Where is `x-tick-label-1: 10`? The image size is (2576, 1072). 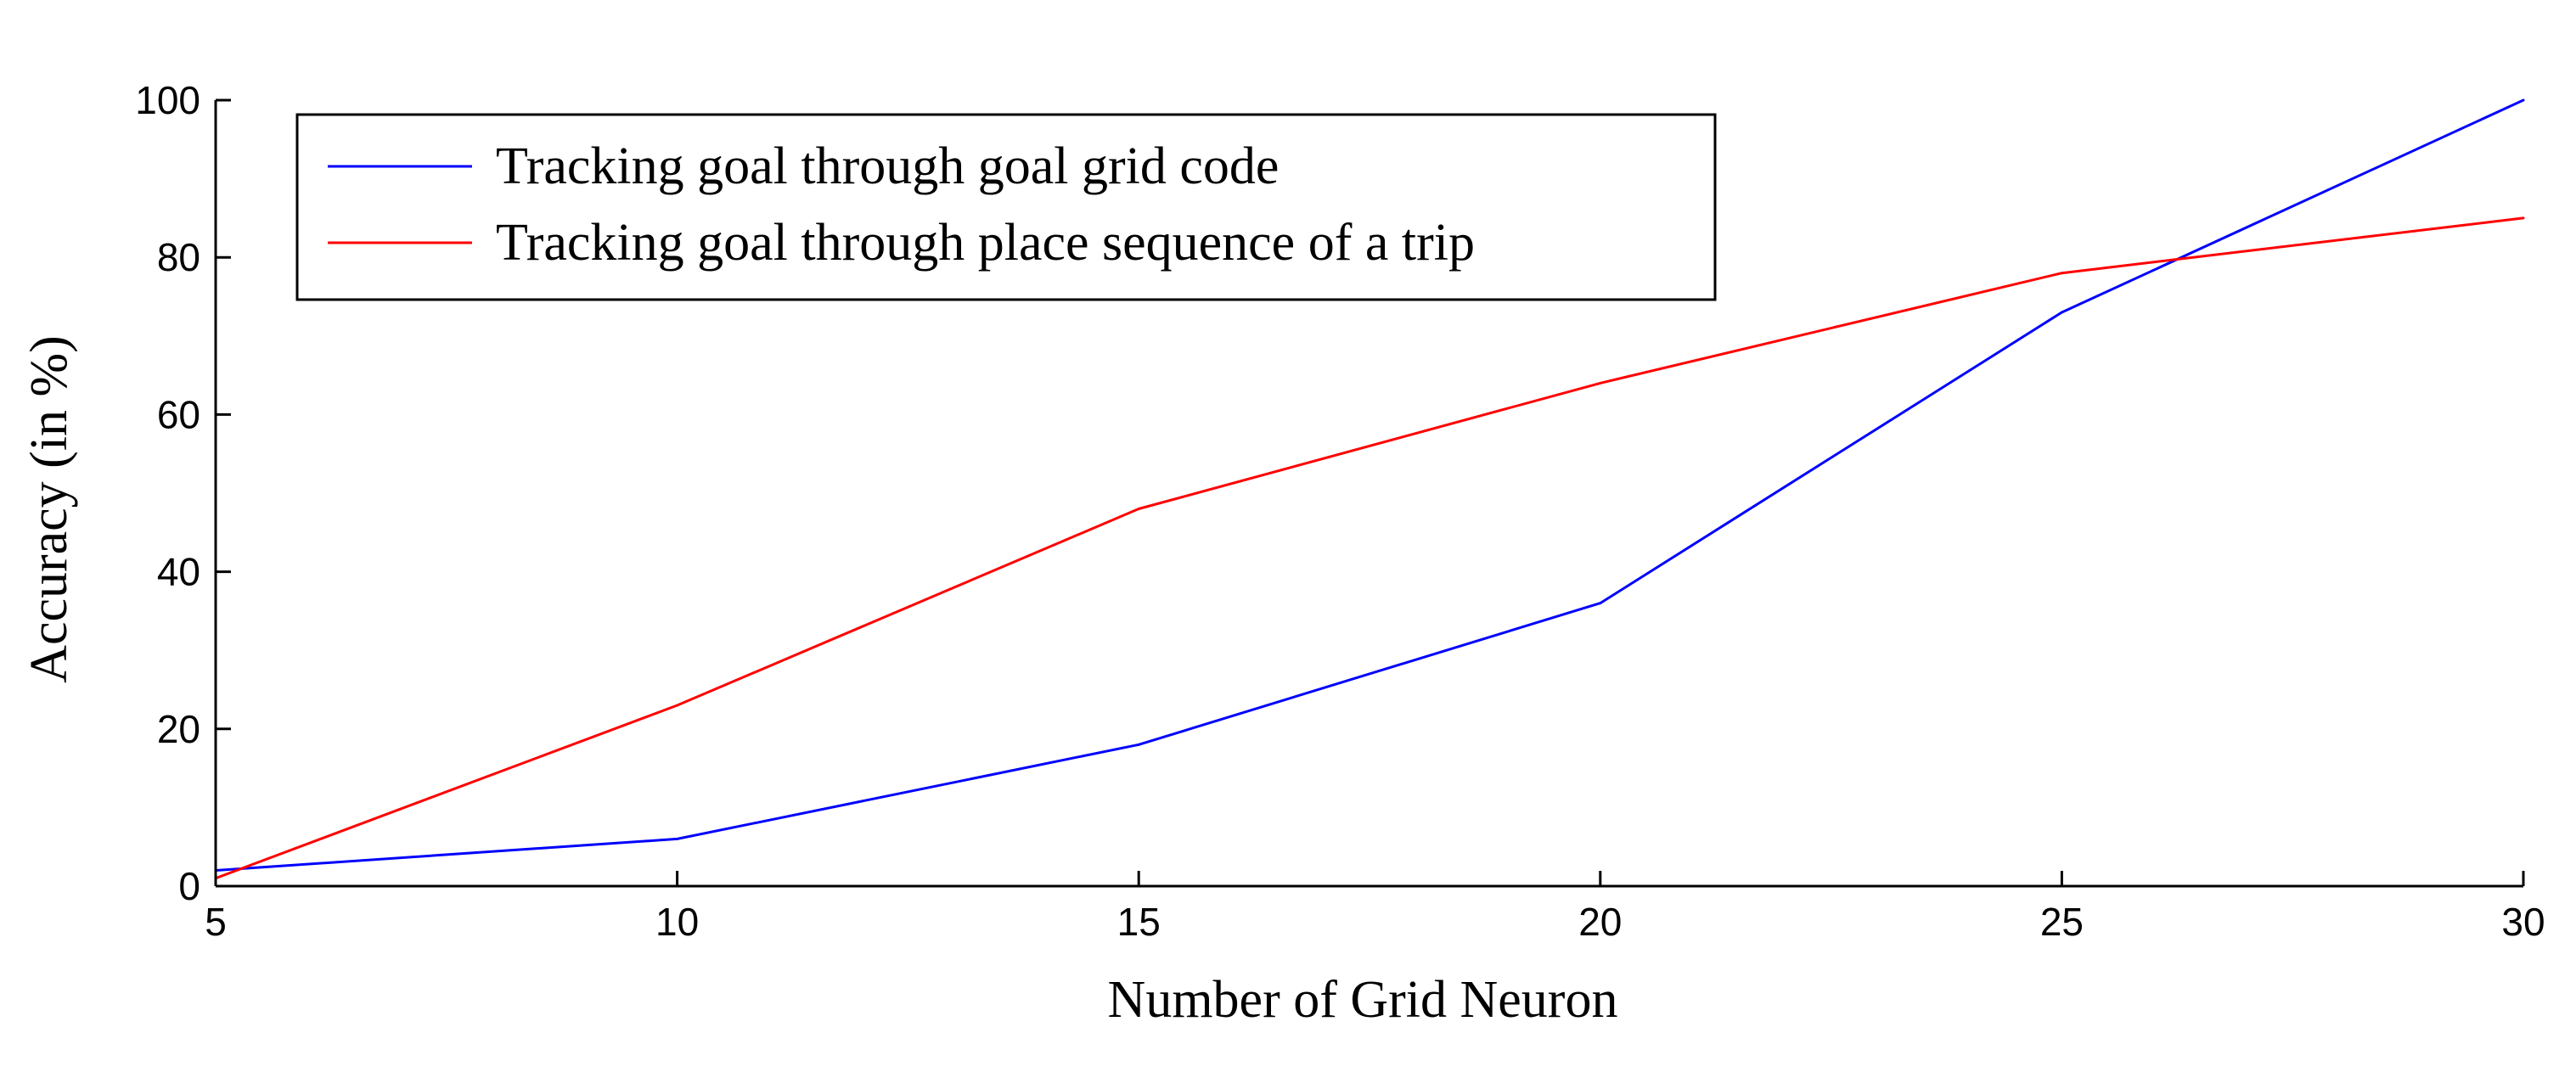
x-tick-label-1: 10 is located at coordinates (677, 922).